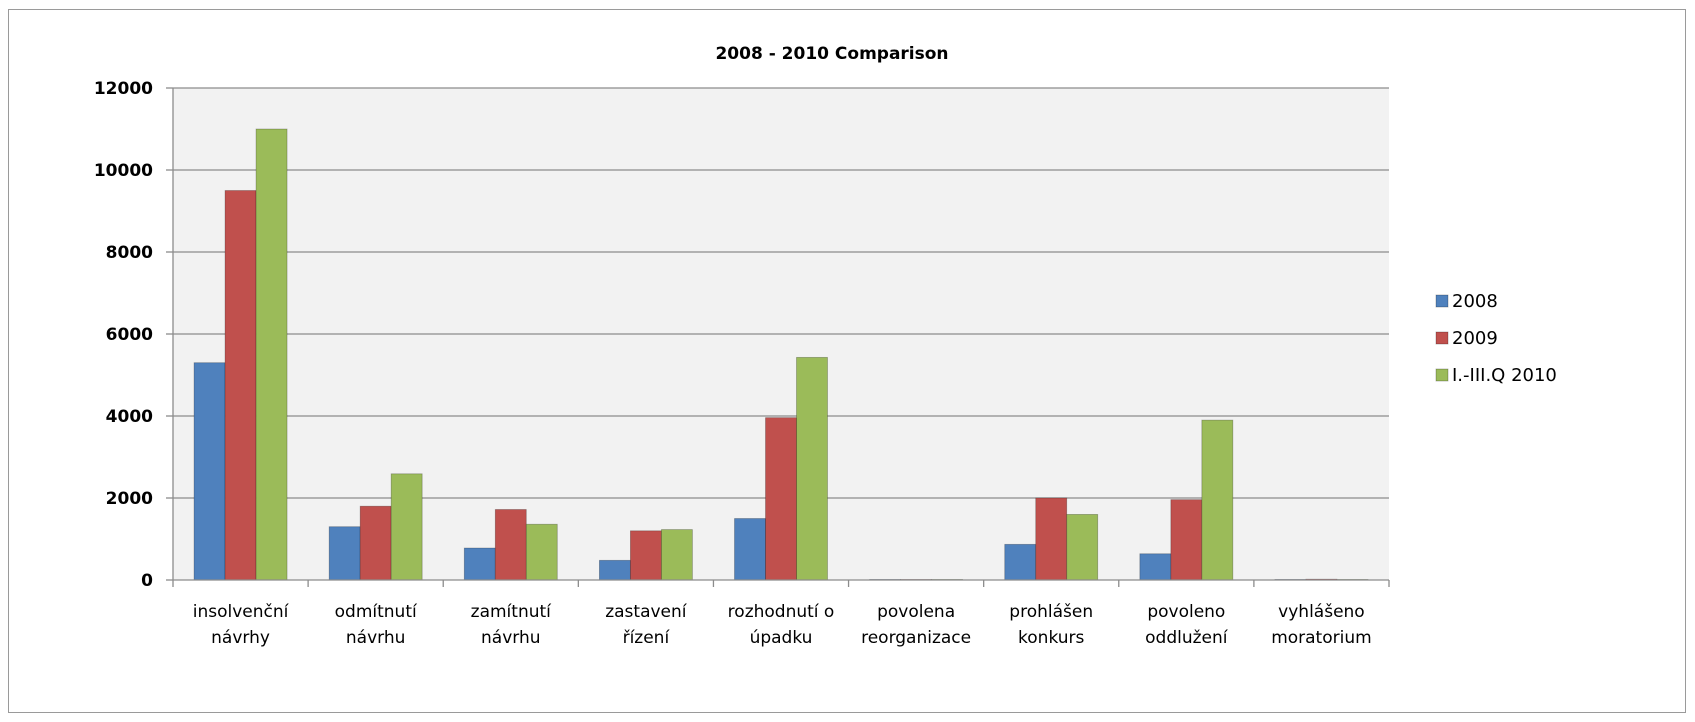  Describe the element at coordinates (1321, 612) in the screenshot. I see `x-category-label: vyhlášeno` at that location.